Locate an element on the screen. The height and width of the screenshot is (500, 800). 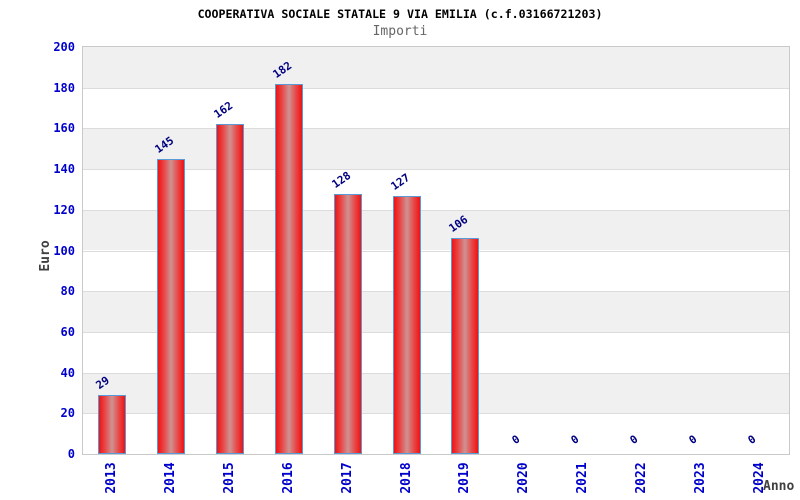
x-tick-label: 2015 is located at coordinates (230, 478).